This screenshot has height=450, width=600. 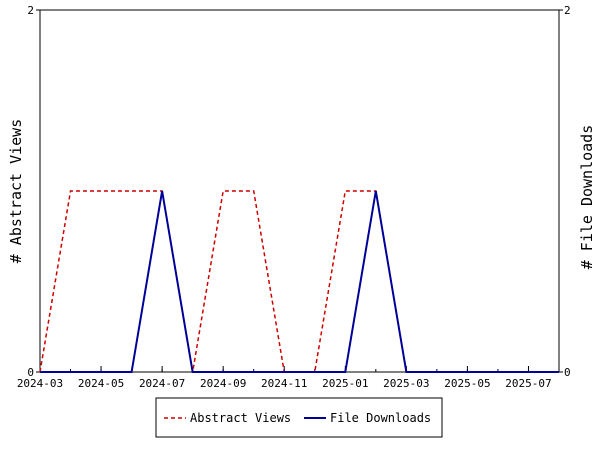 What do you see at coordinates (30, 10) in the screenshot?
I see `y-left-tick-label: 2` at bounding box center [30, 10].